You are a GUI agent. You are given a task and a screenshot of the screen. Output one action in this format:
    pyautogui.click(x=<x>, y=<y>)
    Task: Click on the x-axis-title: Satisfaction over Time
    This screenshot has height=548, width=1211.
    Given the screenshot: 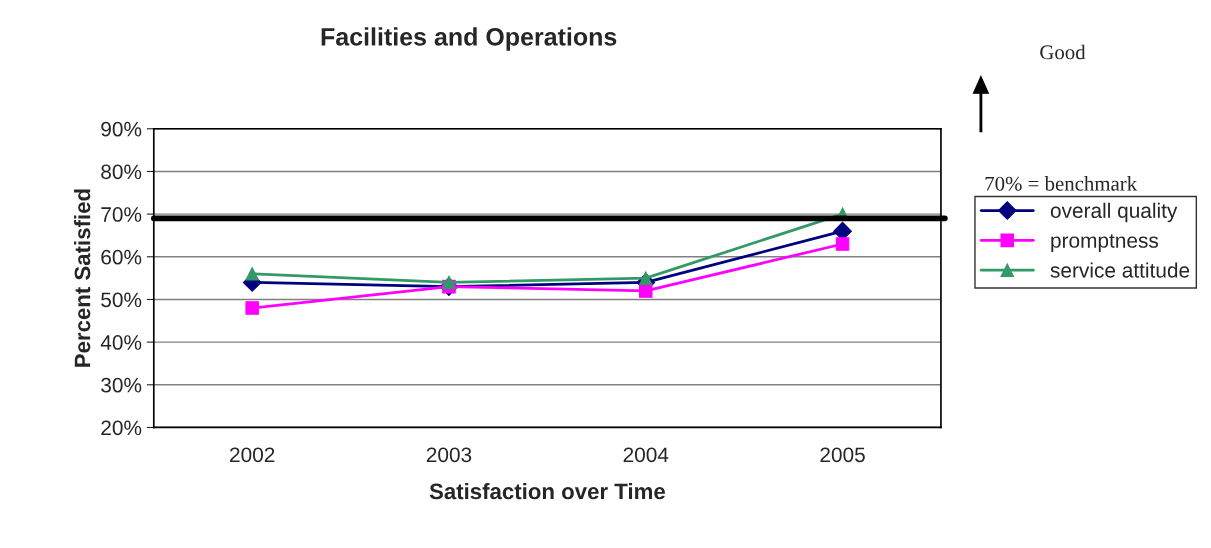 What is the action you would take?
    pyautogui.click(x=547, y=491)
    